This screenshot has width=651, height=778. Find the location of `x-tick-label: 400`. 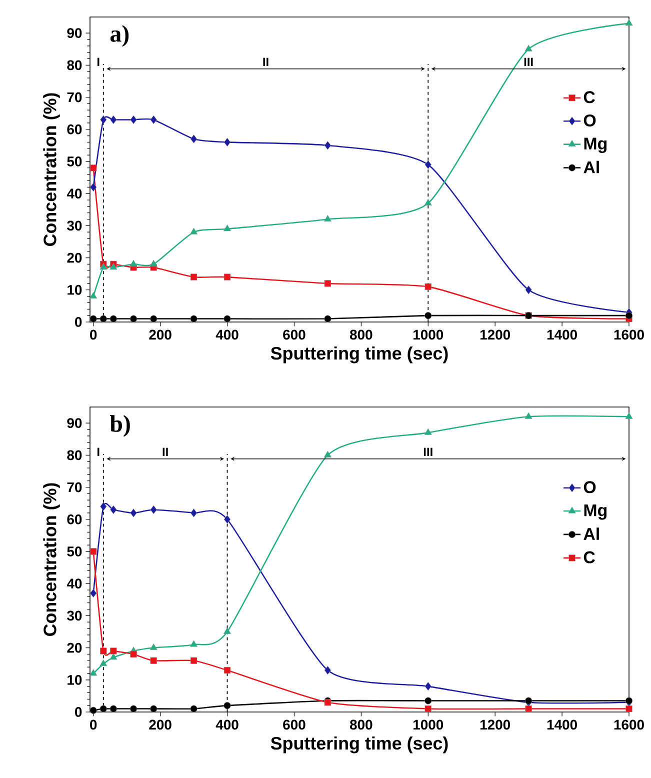

x-tick-label: 400 is located at coordinates (227, 335).